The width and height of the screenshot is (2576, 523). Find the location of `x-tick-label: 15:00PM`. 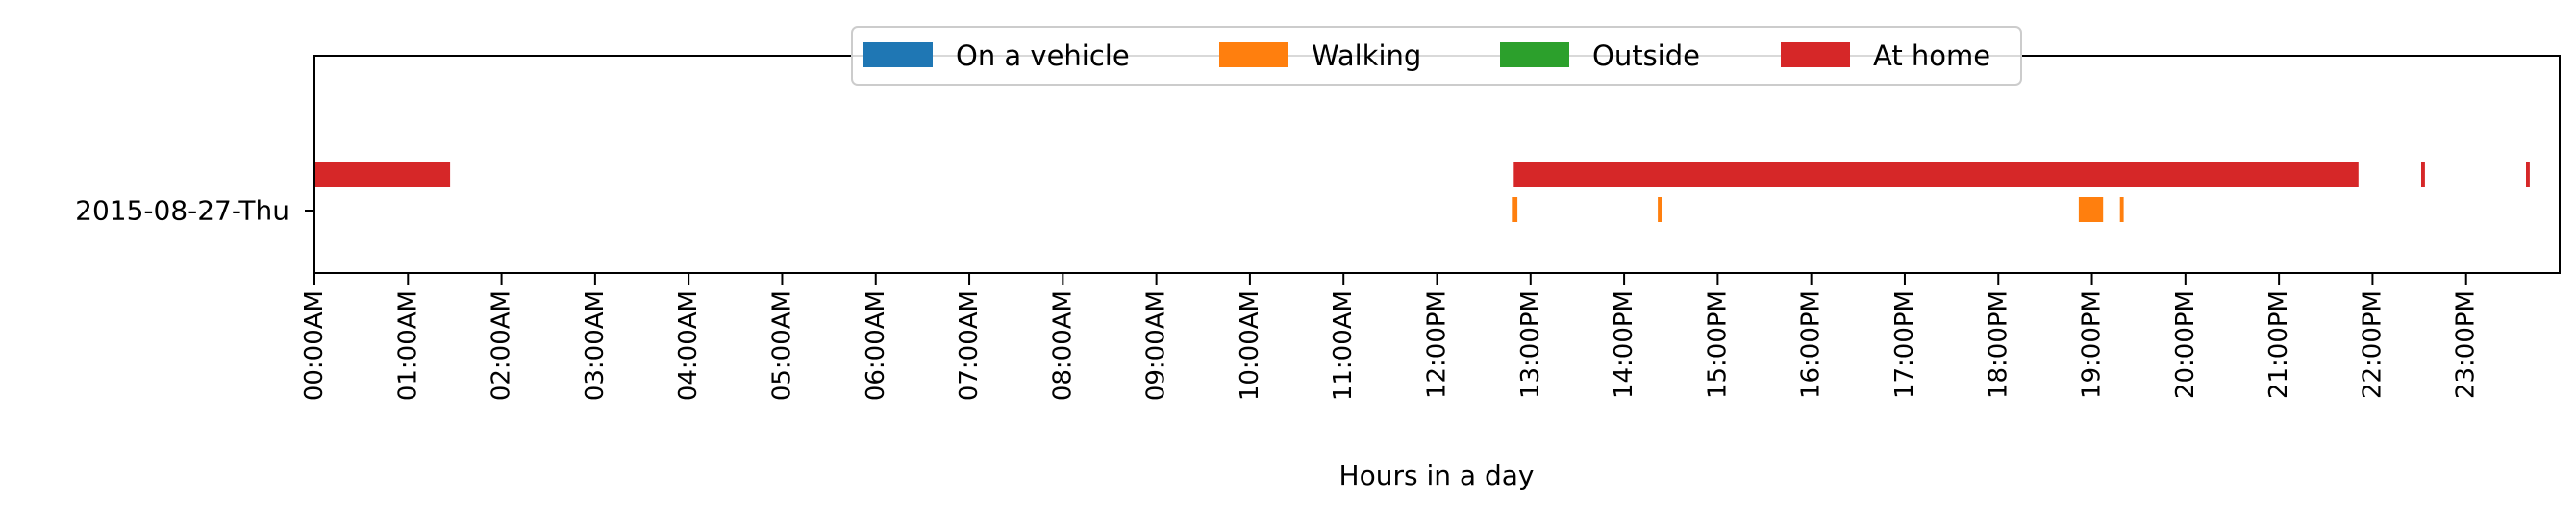

x-tick-label: 15:00PM is located at coordinates (1717, 345).